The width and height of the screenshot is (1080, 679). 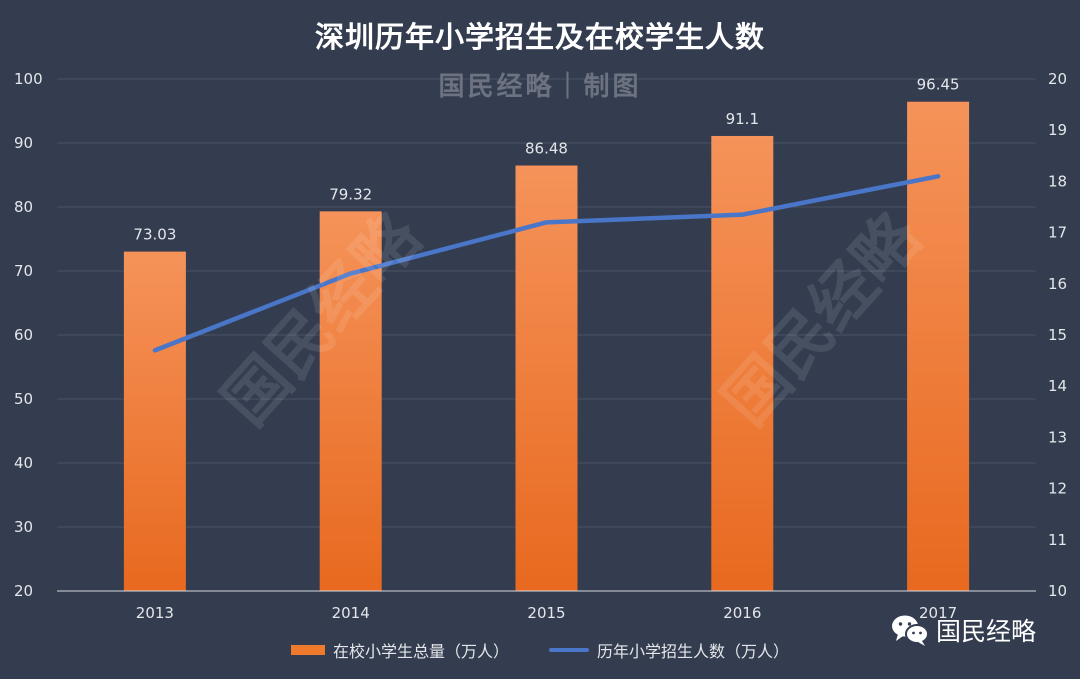 I want to click on brand: 国民经略, so click(x=963, y=630).